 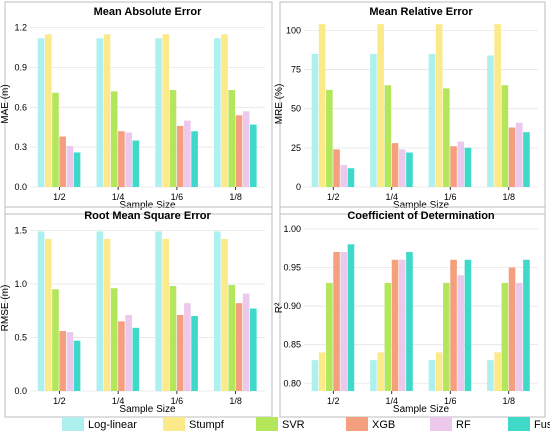 What do you see at coordinates (292, 383) in the screenshot?
I see `y-tick-label: 0.80` at bounding box center [292, 383].